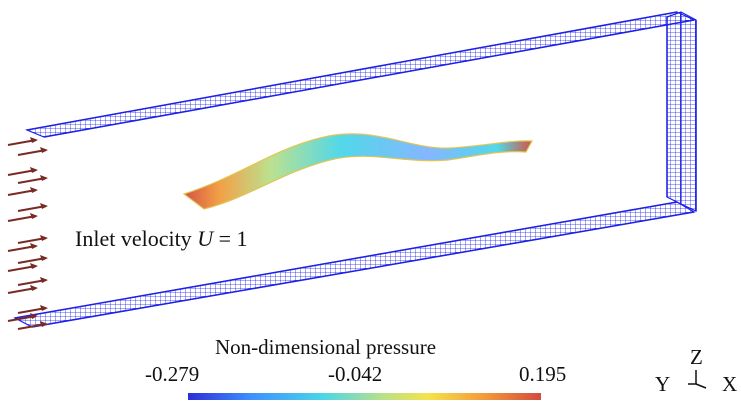  What do you see at coordinates (730, 384) in the screenshot?
I see `axis-triad-x: X` at bounding box center [730, 384].